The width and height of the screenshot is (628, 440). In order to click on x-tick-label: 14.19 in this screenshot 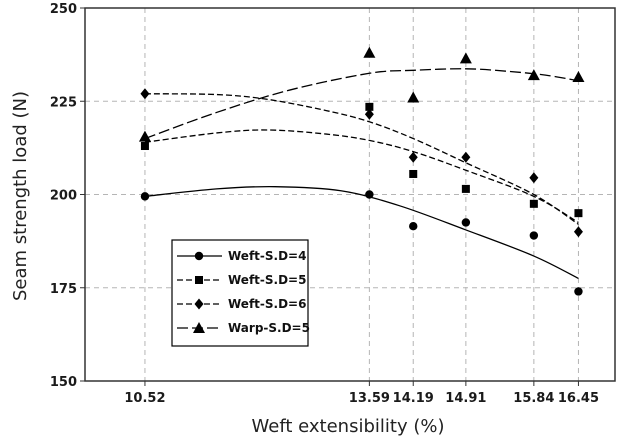, I will do `click(413, 398)`.